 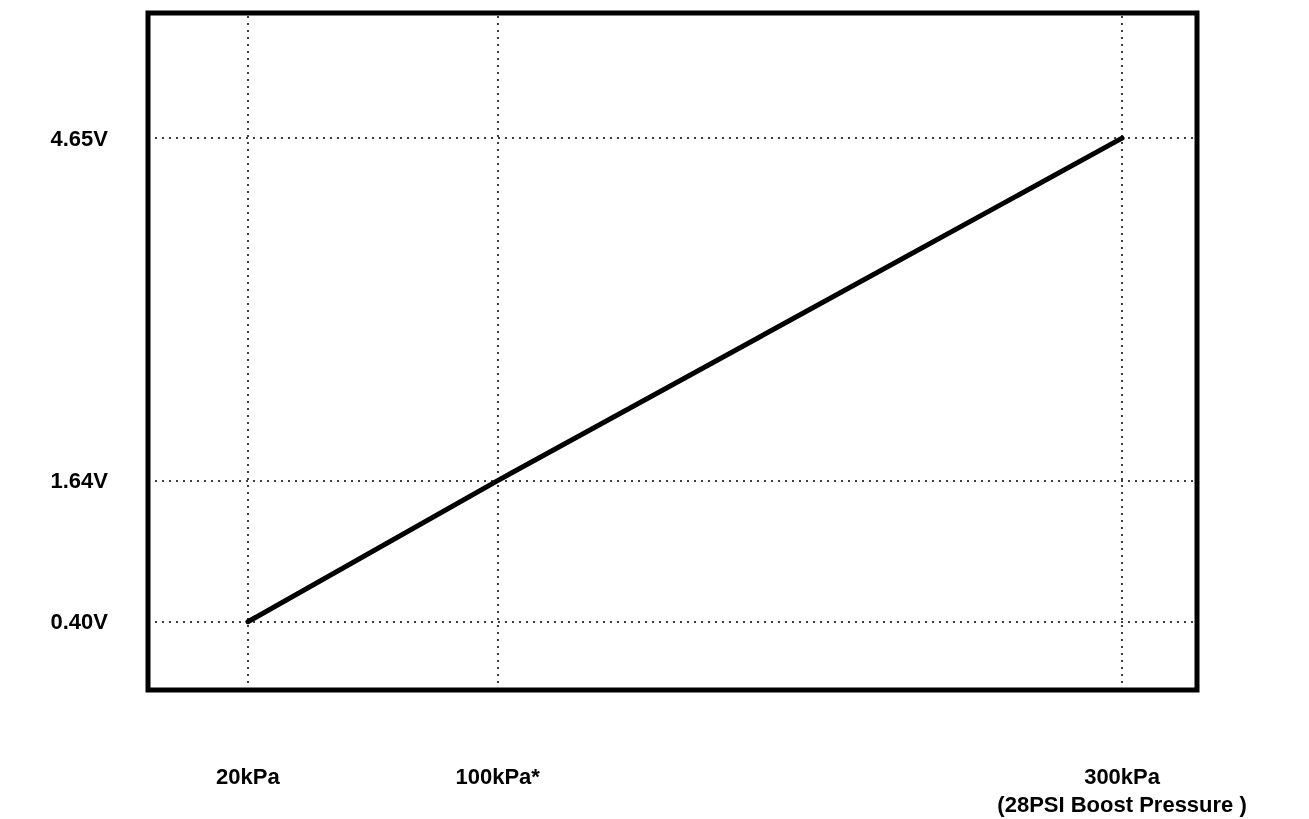 What do you see at coordinates (1122, 790) in the screenshot?
I see `x-tick-label: 300kPa (28PSI Boost Pressure )` at bounding box center [1122, 790].